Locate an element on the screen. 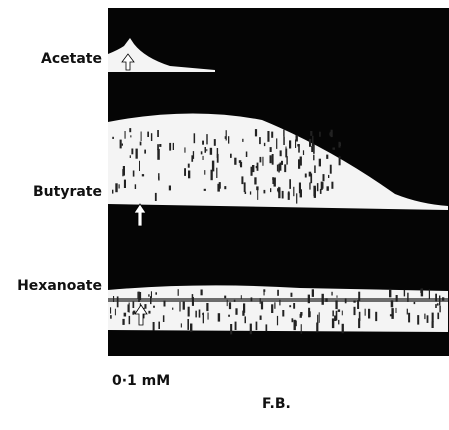 The image size is (449, 430). acetate-trace is located at coordinates (161, 55).